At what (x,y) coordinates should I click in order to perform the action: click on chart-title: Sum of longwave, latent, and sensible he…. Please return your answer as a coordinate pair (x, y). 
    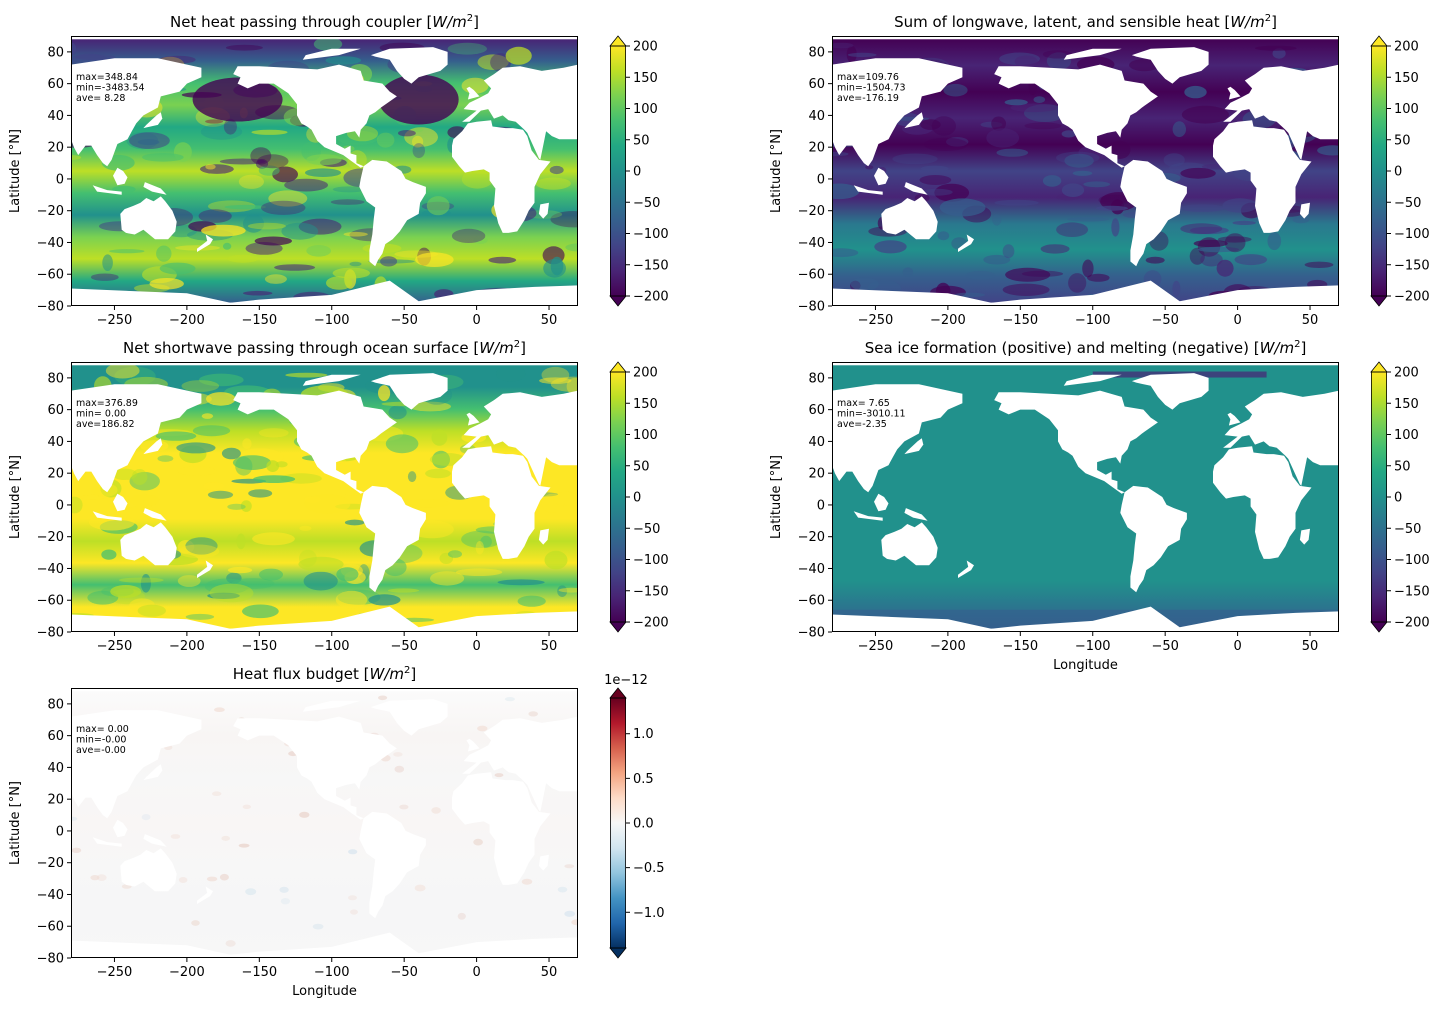
    Looking at the image, I should click on (1085, 22).